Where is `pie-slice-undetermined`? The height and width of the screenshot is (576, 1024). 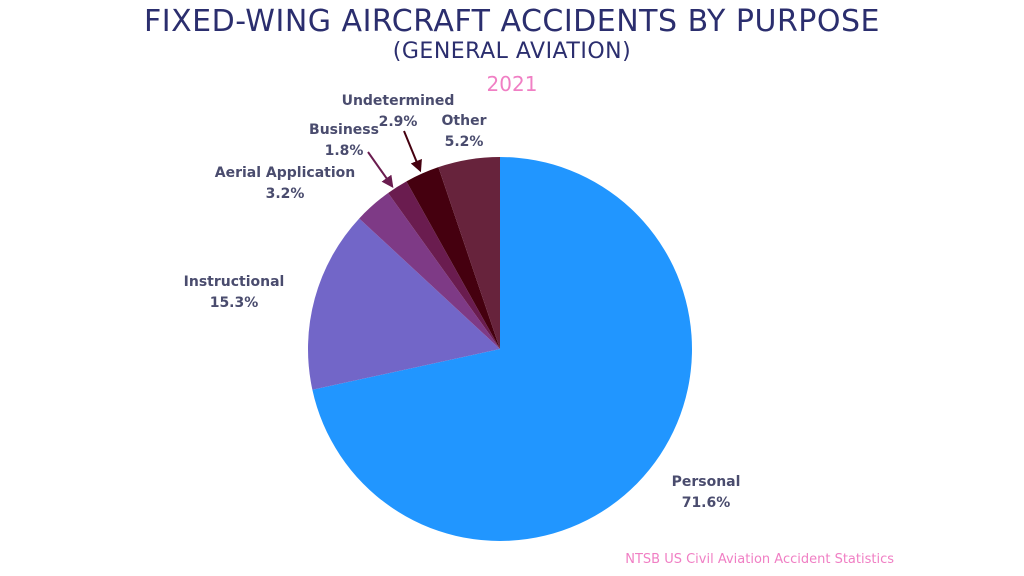 pie-slice-undetermined is located at coordinates (453, 258).